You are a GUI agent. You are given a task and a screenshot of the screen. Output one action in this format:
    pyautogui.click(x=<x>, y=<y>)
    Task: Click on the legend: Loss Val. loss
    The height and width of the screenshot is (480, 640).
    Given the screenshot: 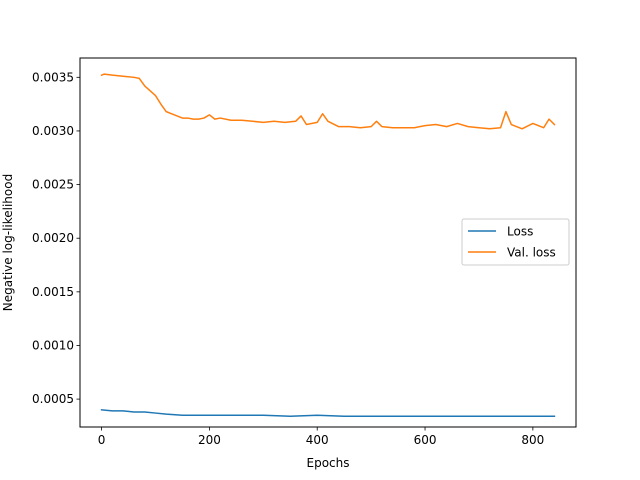 What is the action you would take?
    pyautogui.click(x=515, y=242)
    